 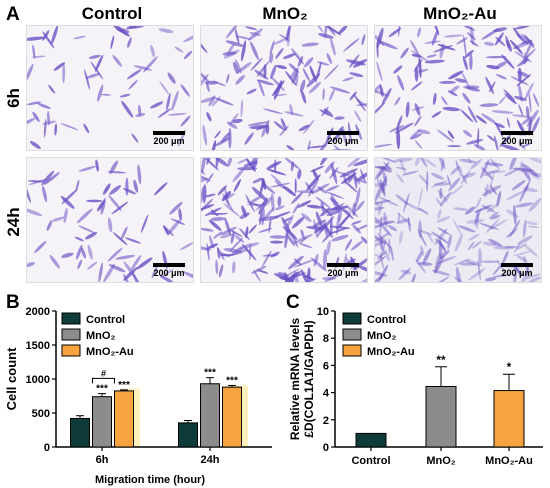 What do you see at coordinates (13, 302) in the screenshot?
I see `panel-label-b: B` at bounding box center [13, 302].